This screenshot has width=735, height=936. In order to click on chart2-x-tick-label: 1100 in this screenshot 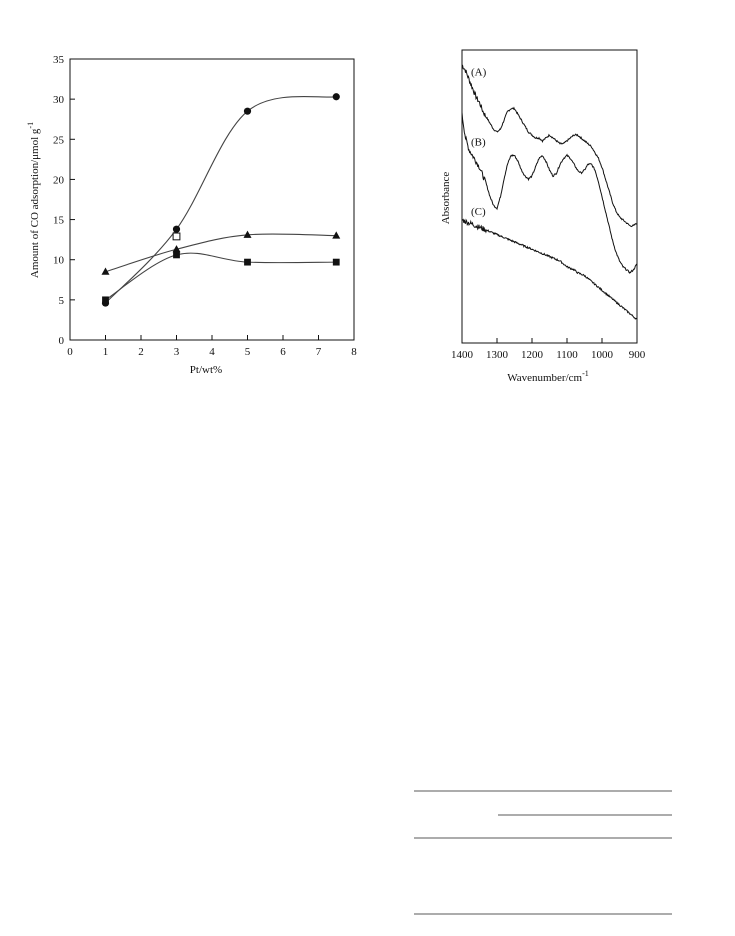, I will do `click(567, 355)`.